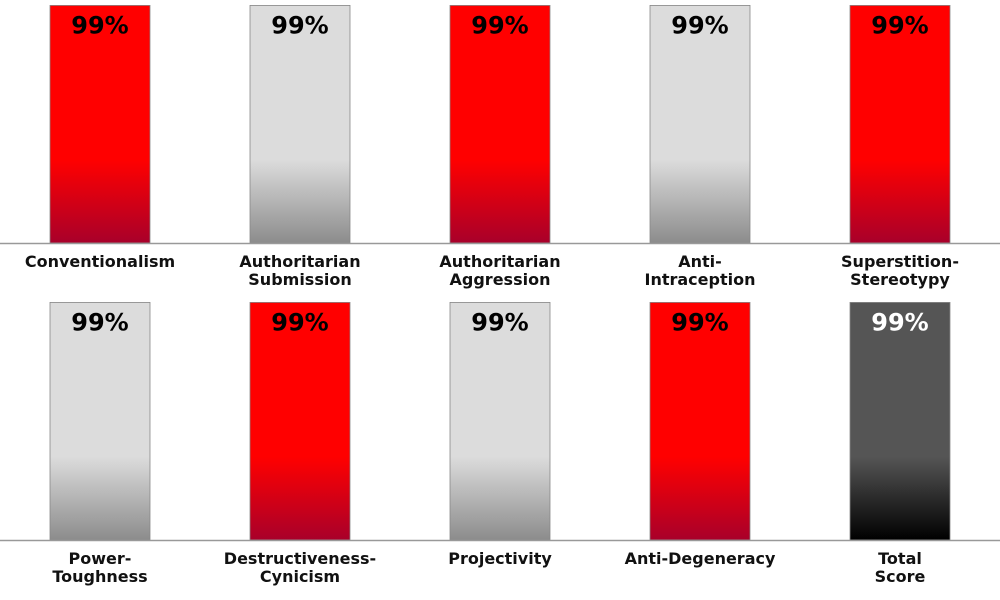 This screenshot has height=600, width=1000. What do you see at coordinates (700, 558) in the screenshot?
I see `category-label: Anti-Degeneracy` at bounding box center [700, 558].